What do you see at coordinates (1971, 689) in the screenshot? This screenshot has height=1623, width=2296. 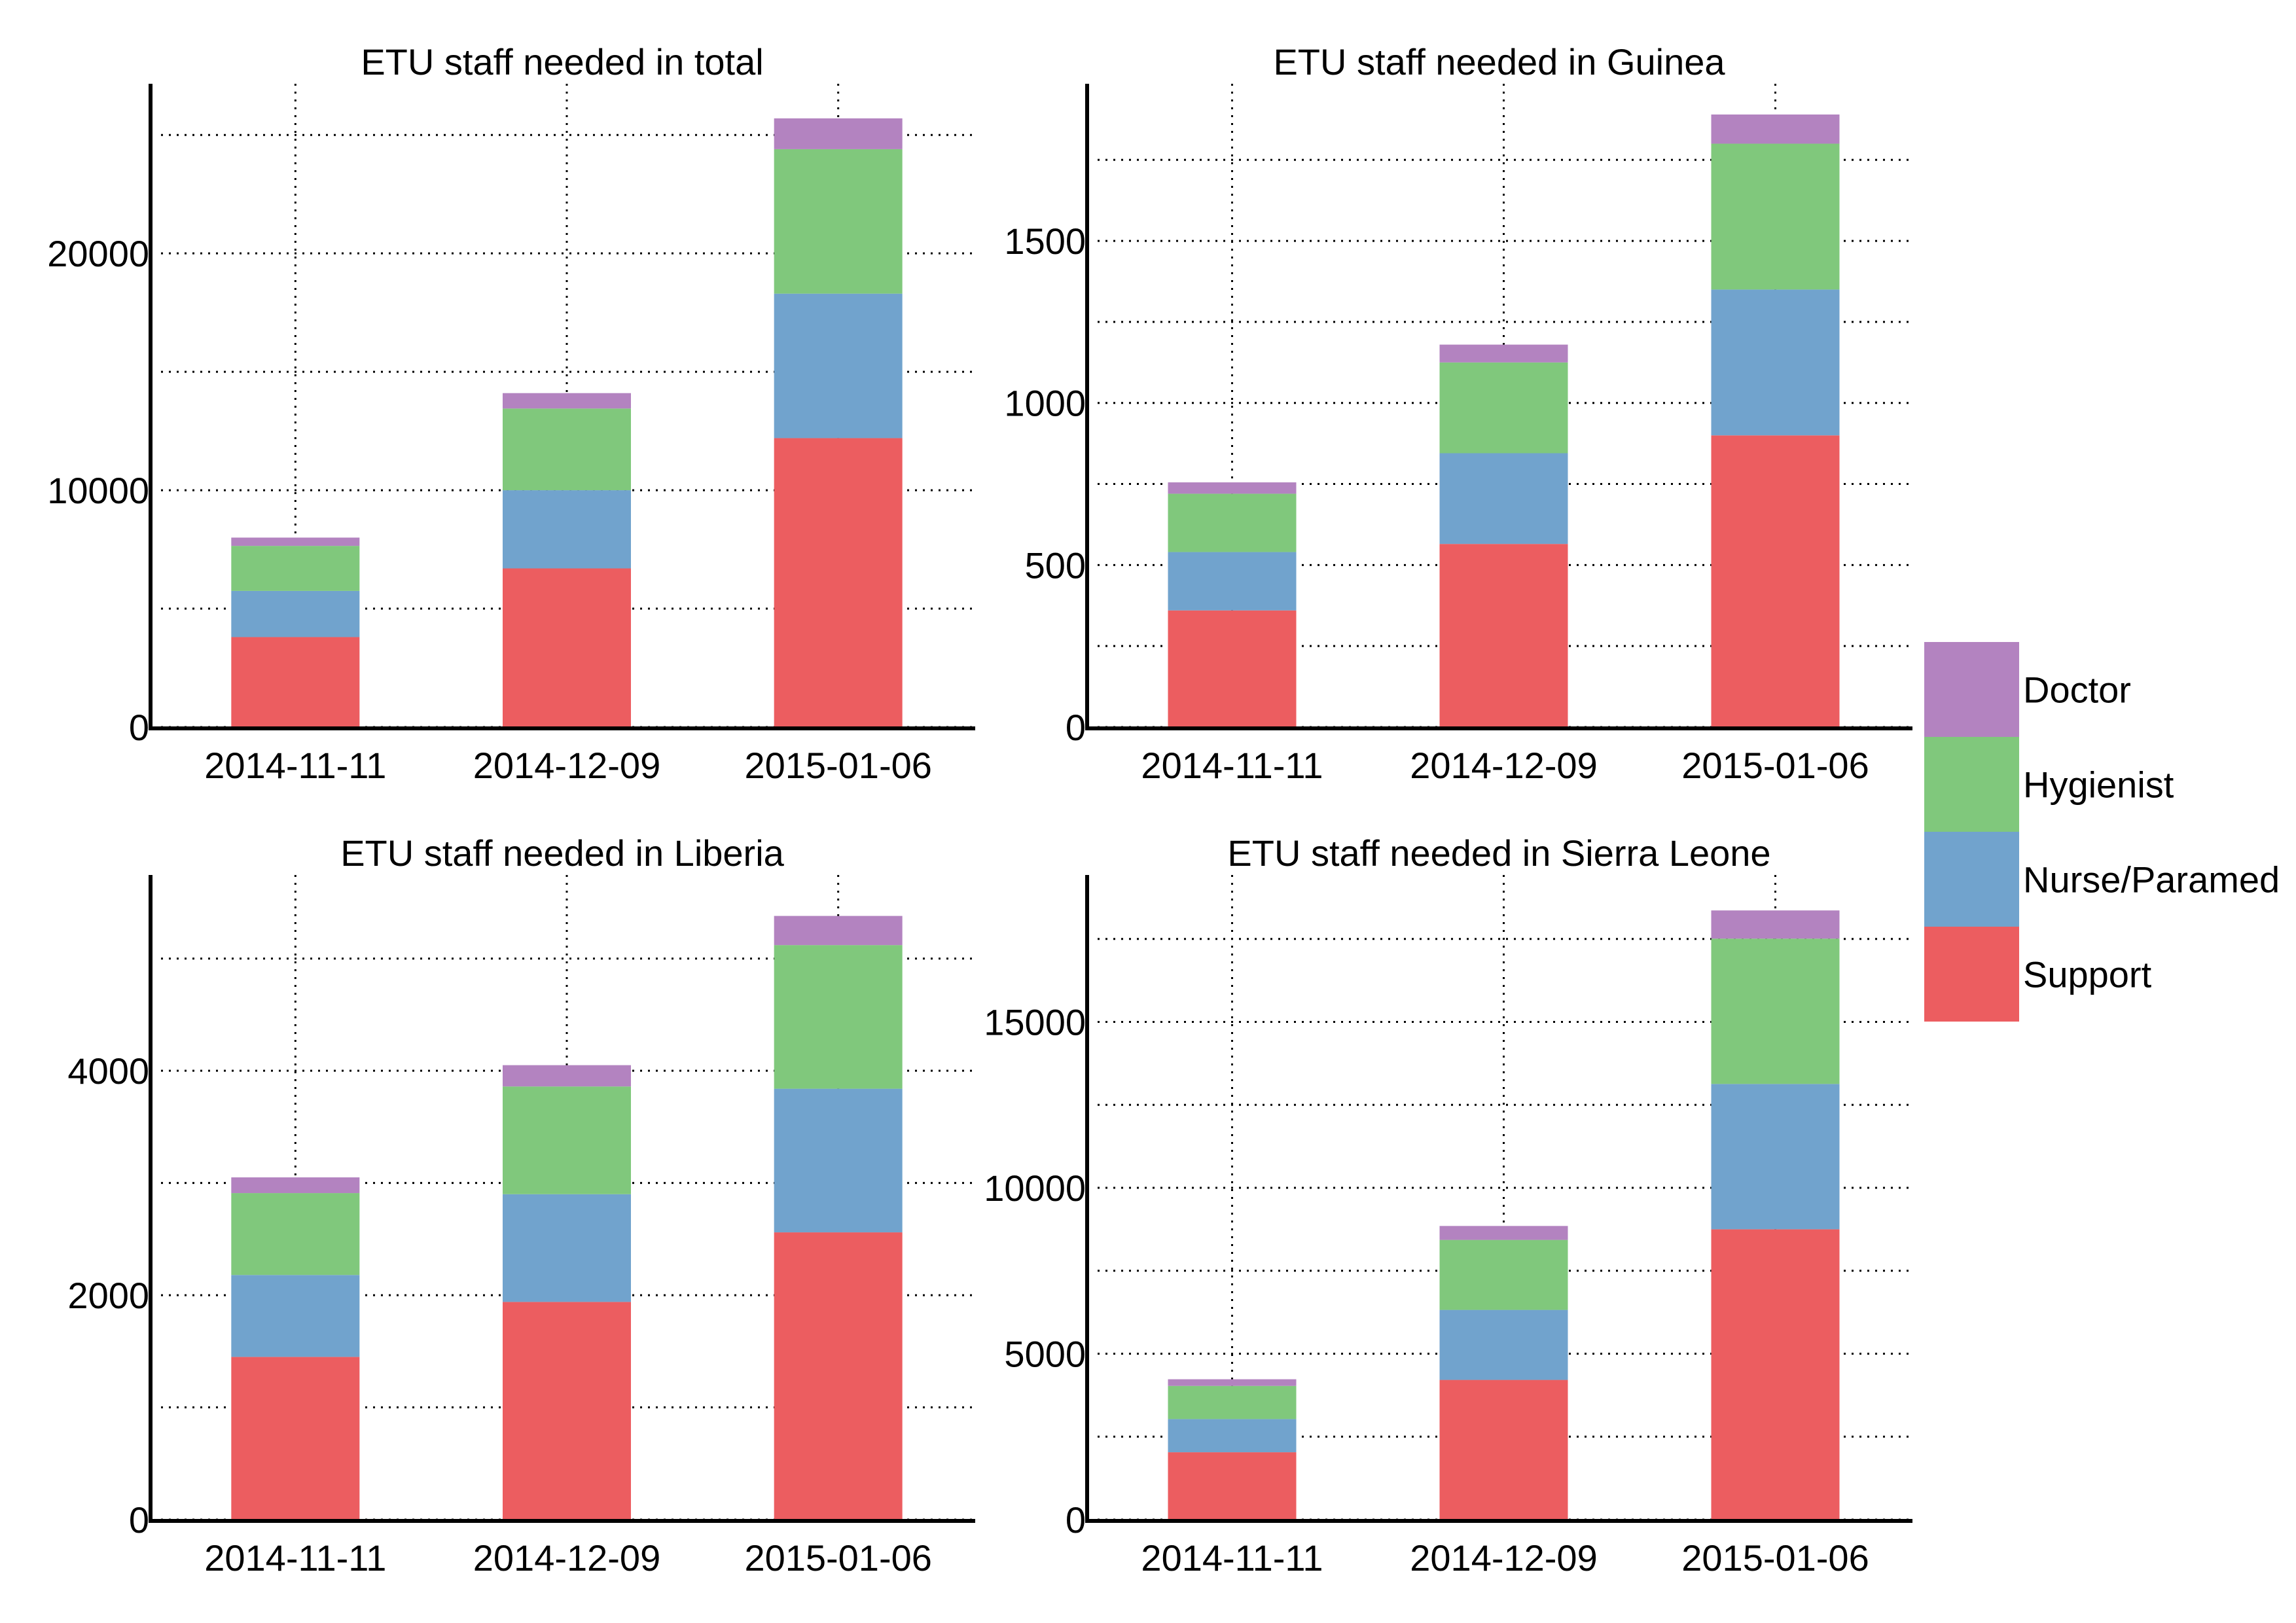 I see `legend-swatch-doctor` at bounding box center [1971, 689].